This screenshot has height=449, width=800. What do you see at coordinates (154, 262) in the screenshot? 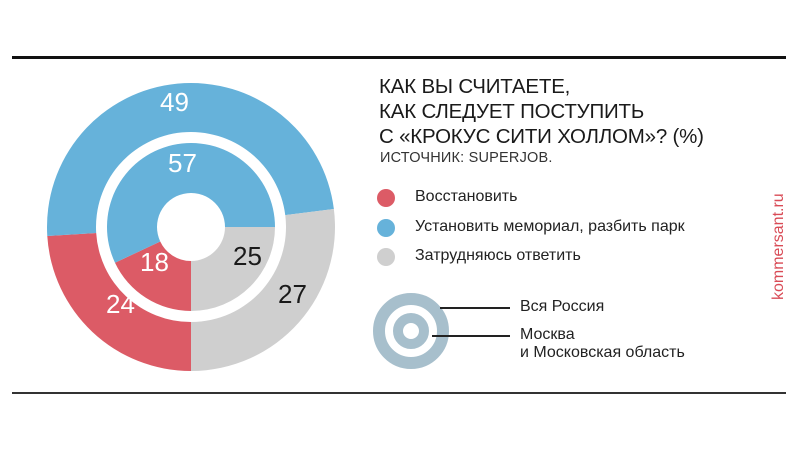
I see `slice-value-label: 18` at bounding box center [154, 262].